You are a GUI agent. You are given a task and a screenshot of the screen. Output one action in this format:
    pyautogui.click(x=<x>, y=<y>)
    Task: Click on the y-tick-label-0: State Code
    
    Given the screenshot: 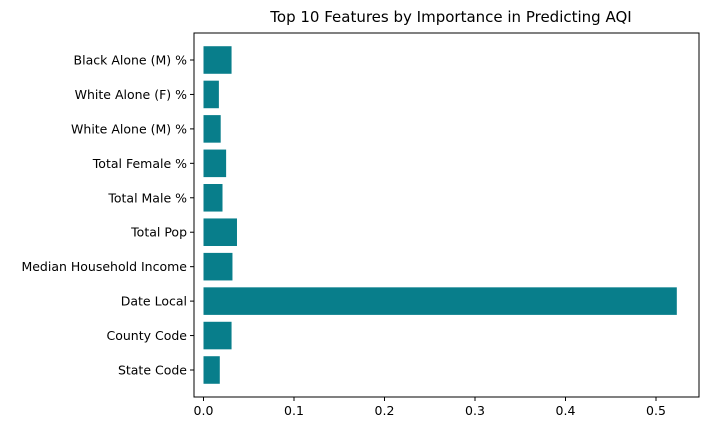 What is the action you would take?
    pyautogui.click(x=152, y=370)
    